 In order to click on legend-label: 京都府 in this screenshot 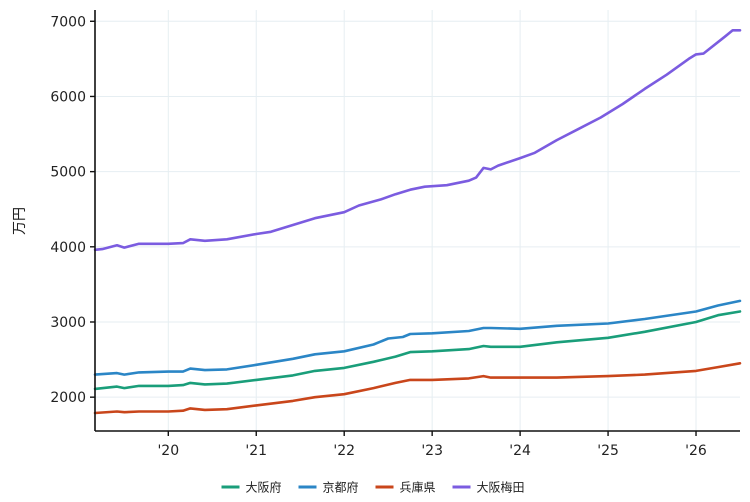, I will do `click(341, 487)`.